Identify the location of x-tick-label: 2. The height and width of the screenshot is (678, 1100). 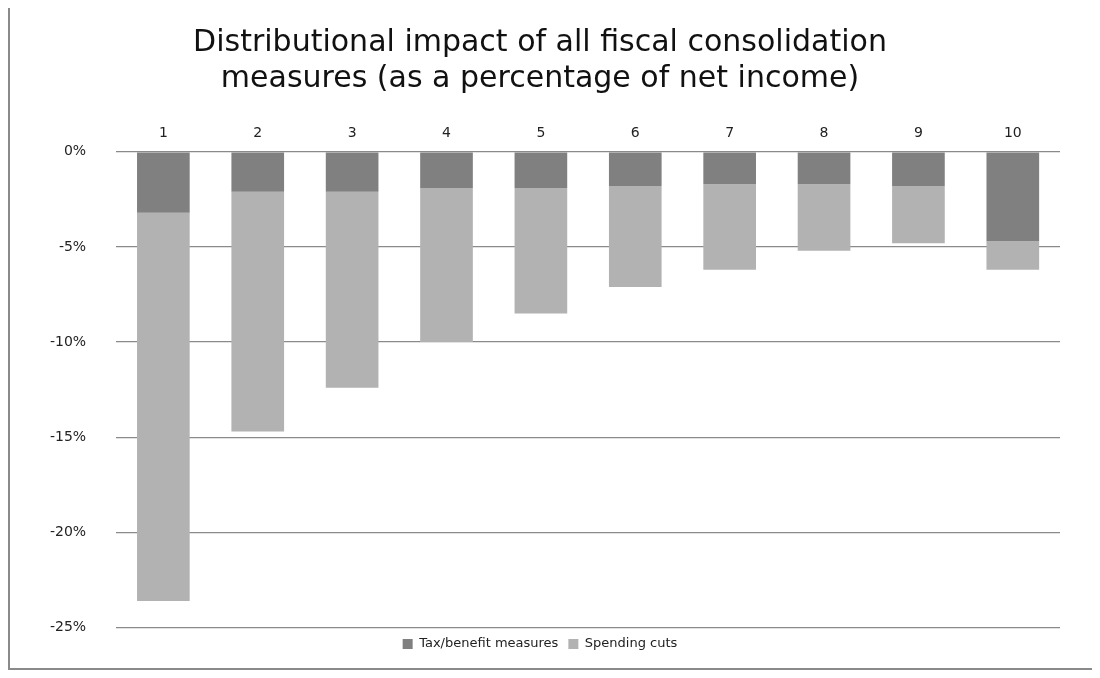
(258, 132).